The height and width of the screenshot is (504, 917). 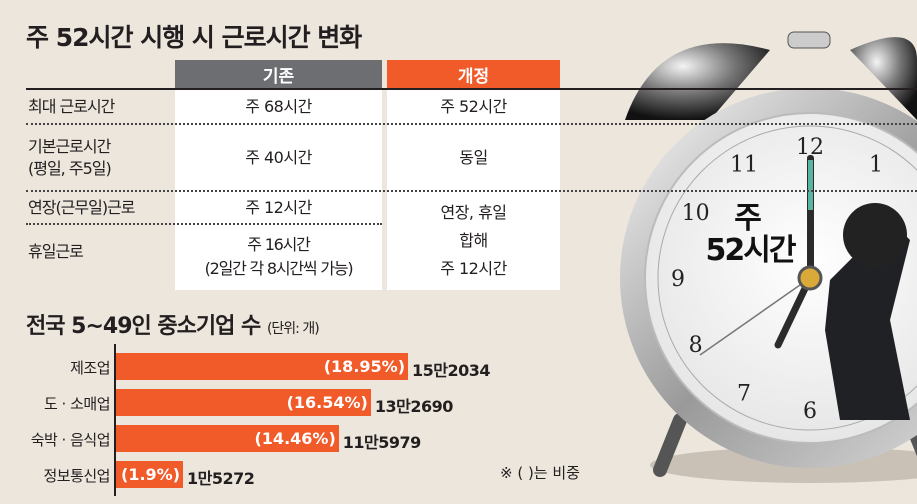 What do you see at coordinates (76, 476) in the screenshot?
I see `category-label: 정보통신업` at bounding box center [76, 476].